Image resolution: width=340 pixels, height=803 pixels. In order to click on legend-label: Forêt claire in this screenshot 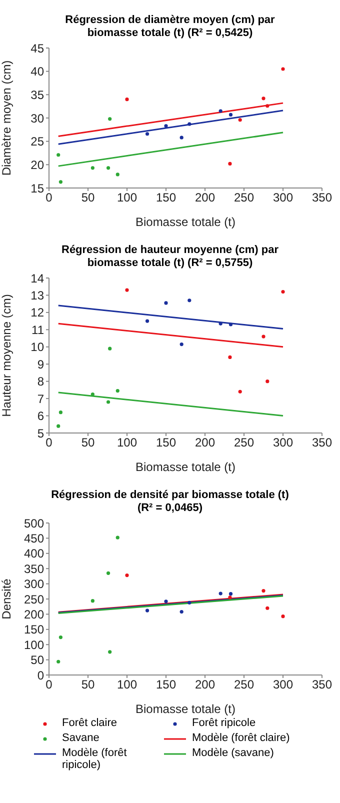, I will do `click(90, 723)`.